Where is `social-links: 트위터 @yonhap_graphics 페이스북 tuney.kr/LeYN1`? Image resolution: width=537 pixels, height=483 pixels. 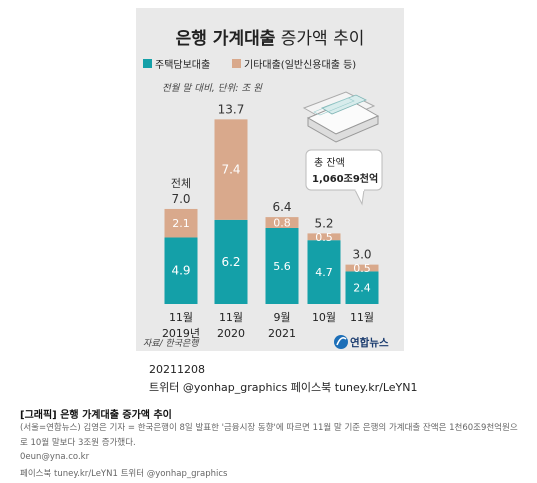 social-links: 트위터 @yonhap_graphics 페이스북 tuney.kr/LeYN1 is located at coordinates (283, 387).